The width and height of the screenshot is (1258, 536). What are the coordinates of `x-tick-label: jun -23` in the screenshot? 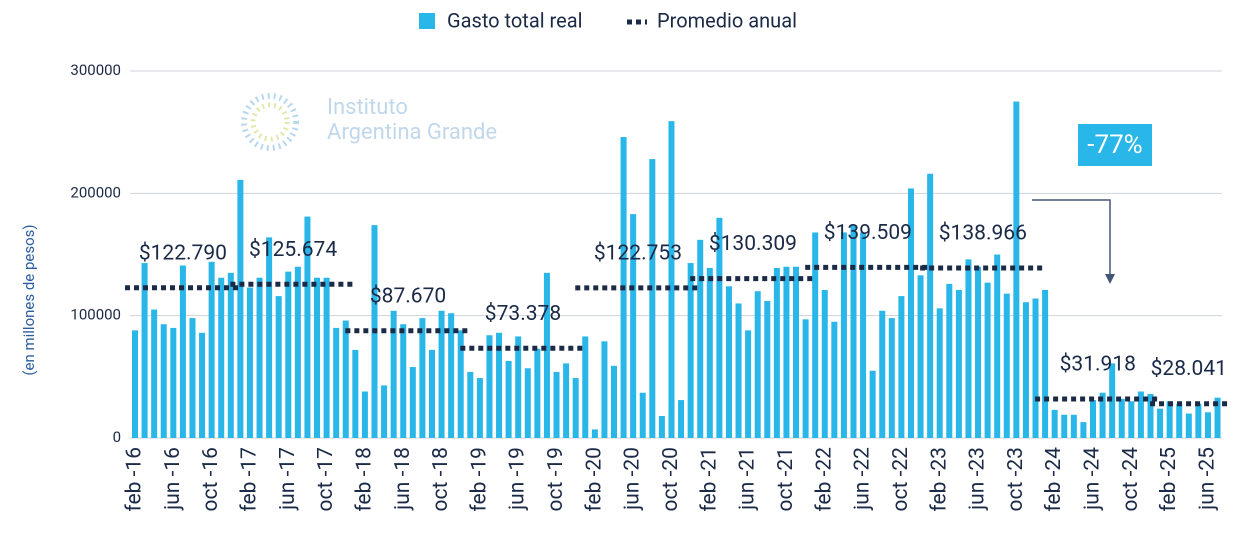 It's located at (978, 479).